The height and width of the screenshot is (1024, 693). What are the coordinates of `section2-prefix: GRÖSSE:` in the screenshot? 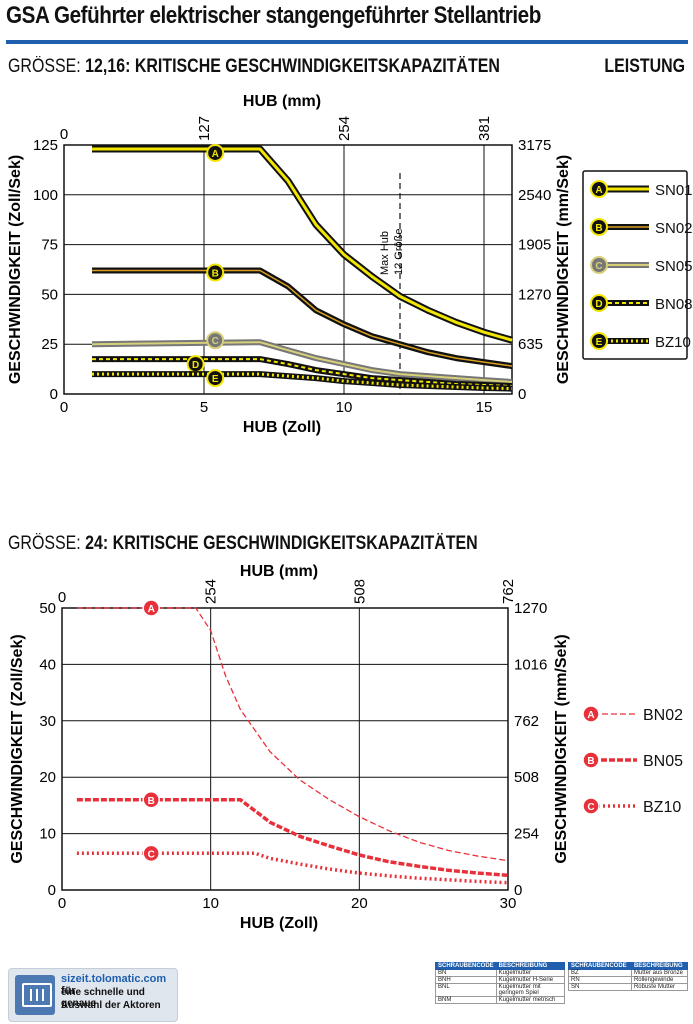 It's located at (44, 543).